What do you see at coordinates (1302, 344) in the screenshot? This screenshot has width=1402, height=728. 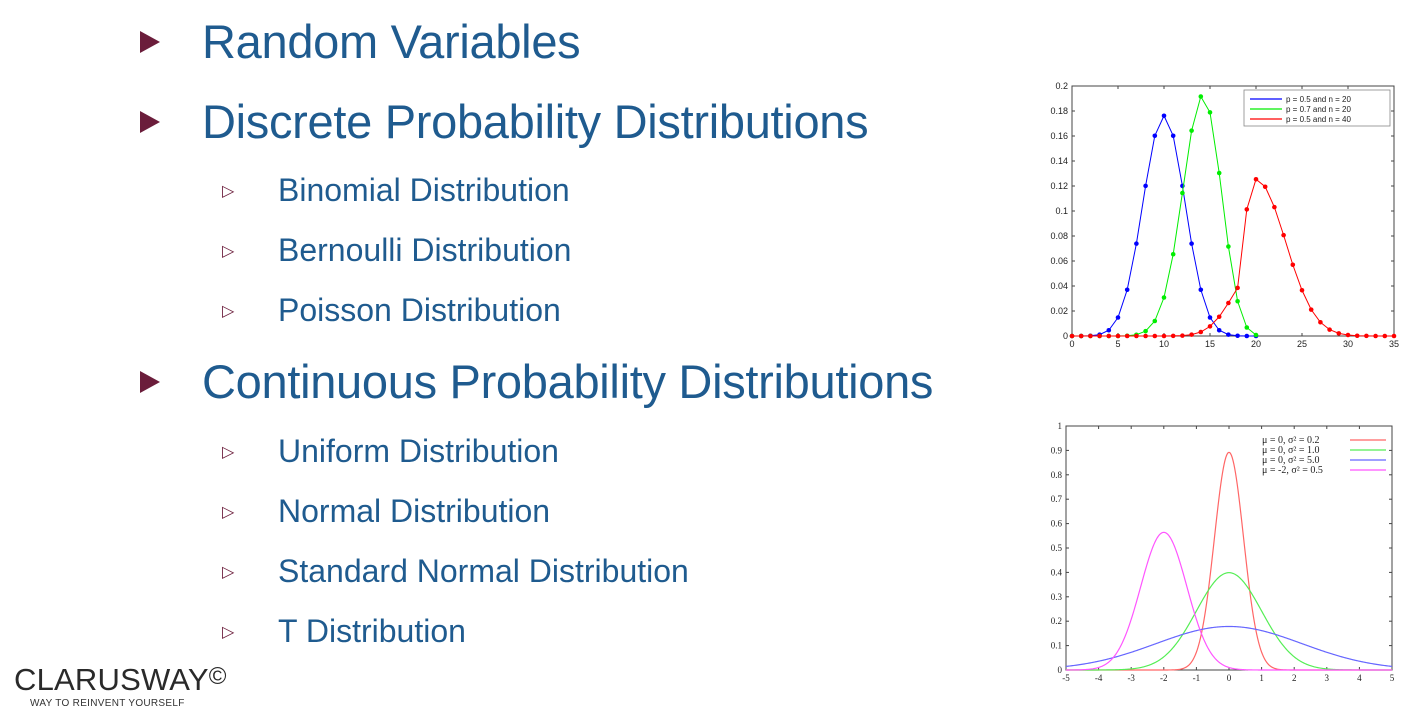 I see `x-tick-label: 25` at bounding box center [1302, 344].